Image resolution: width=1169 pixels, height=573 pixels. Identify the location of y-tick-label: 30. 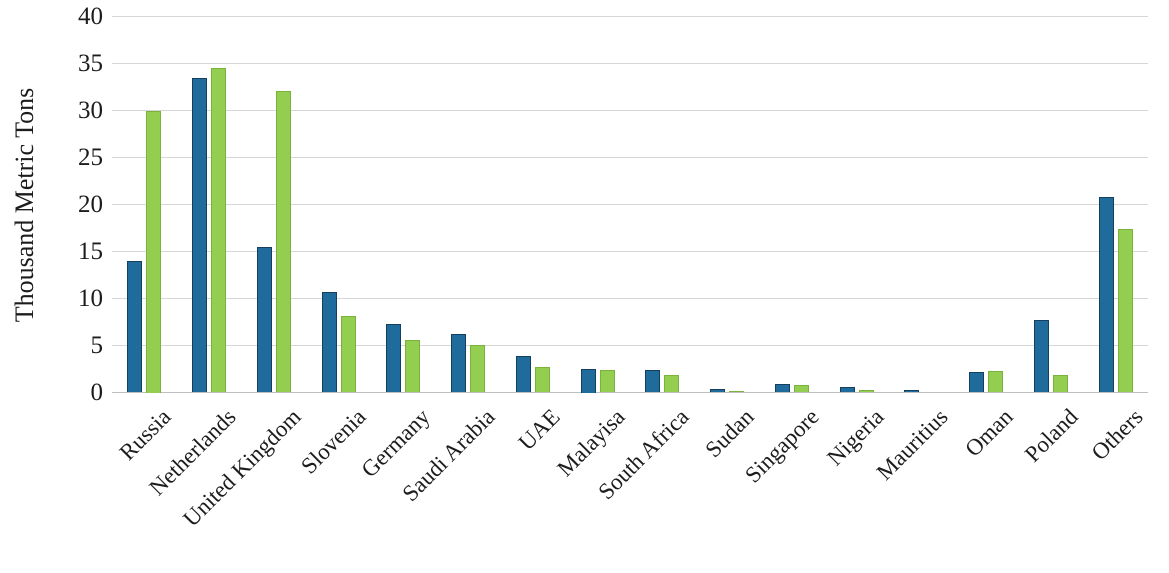
(90, 110).